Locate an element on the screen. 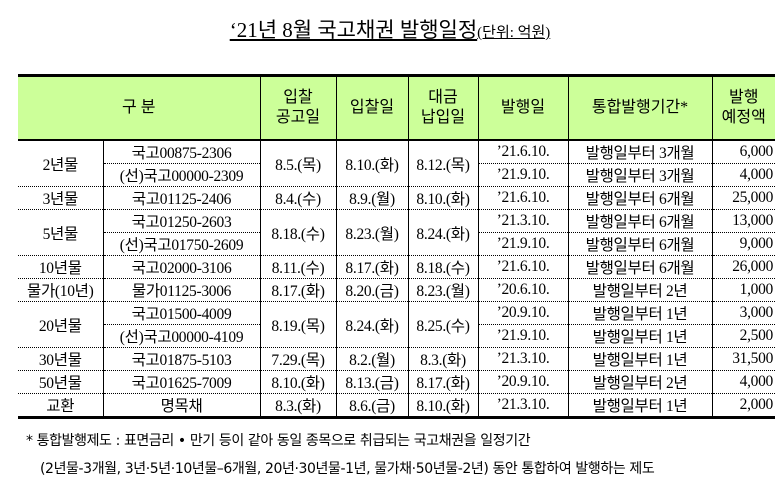 The image size is (780, 492). notice-date: 8.5.(목) is located at coordinates (298, 163).